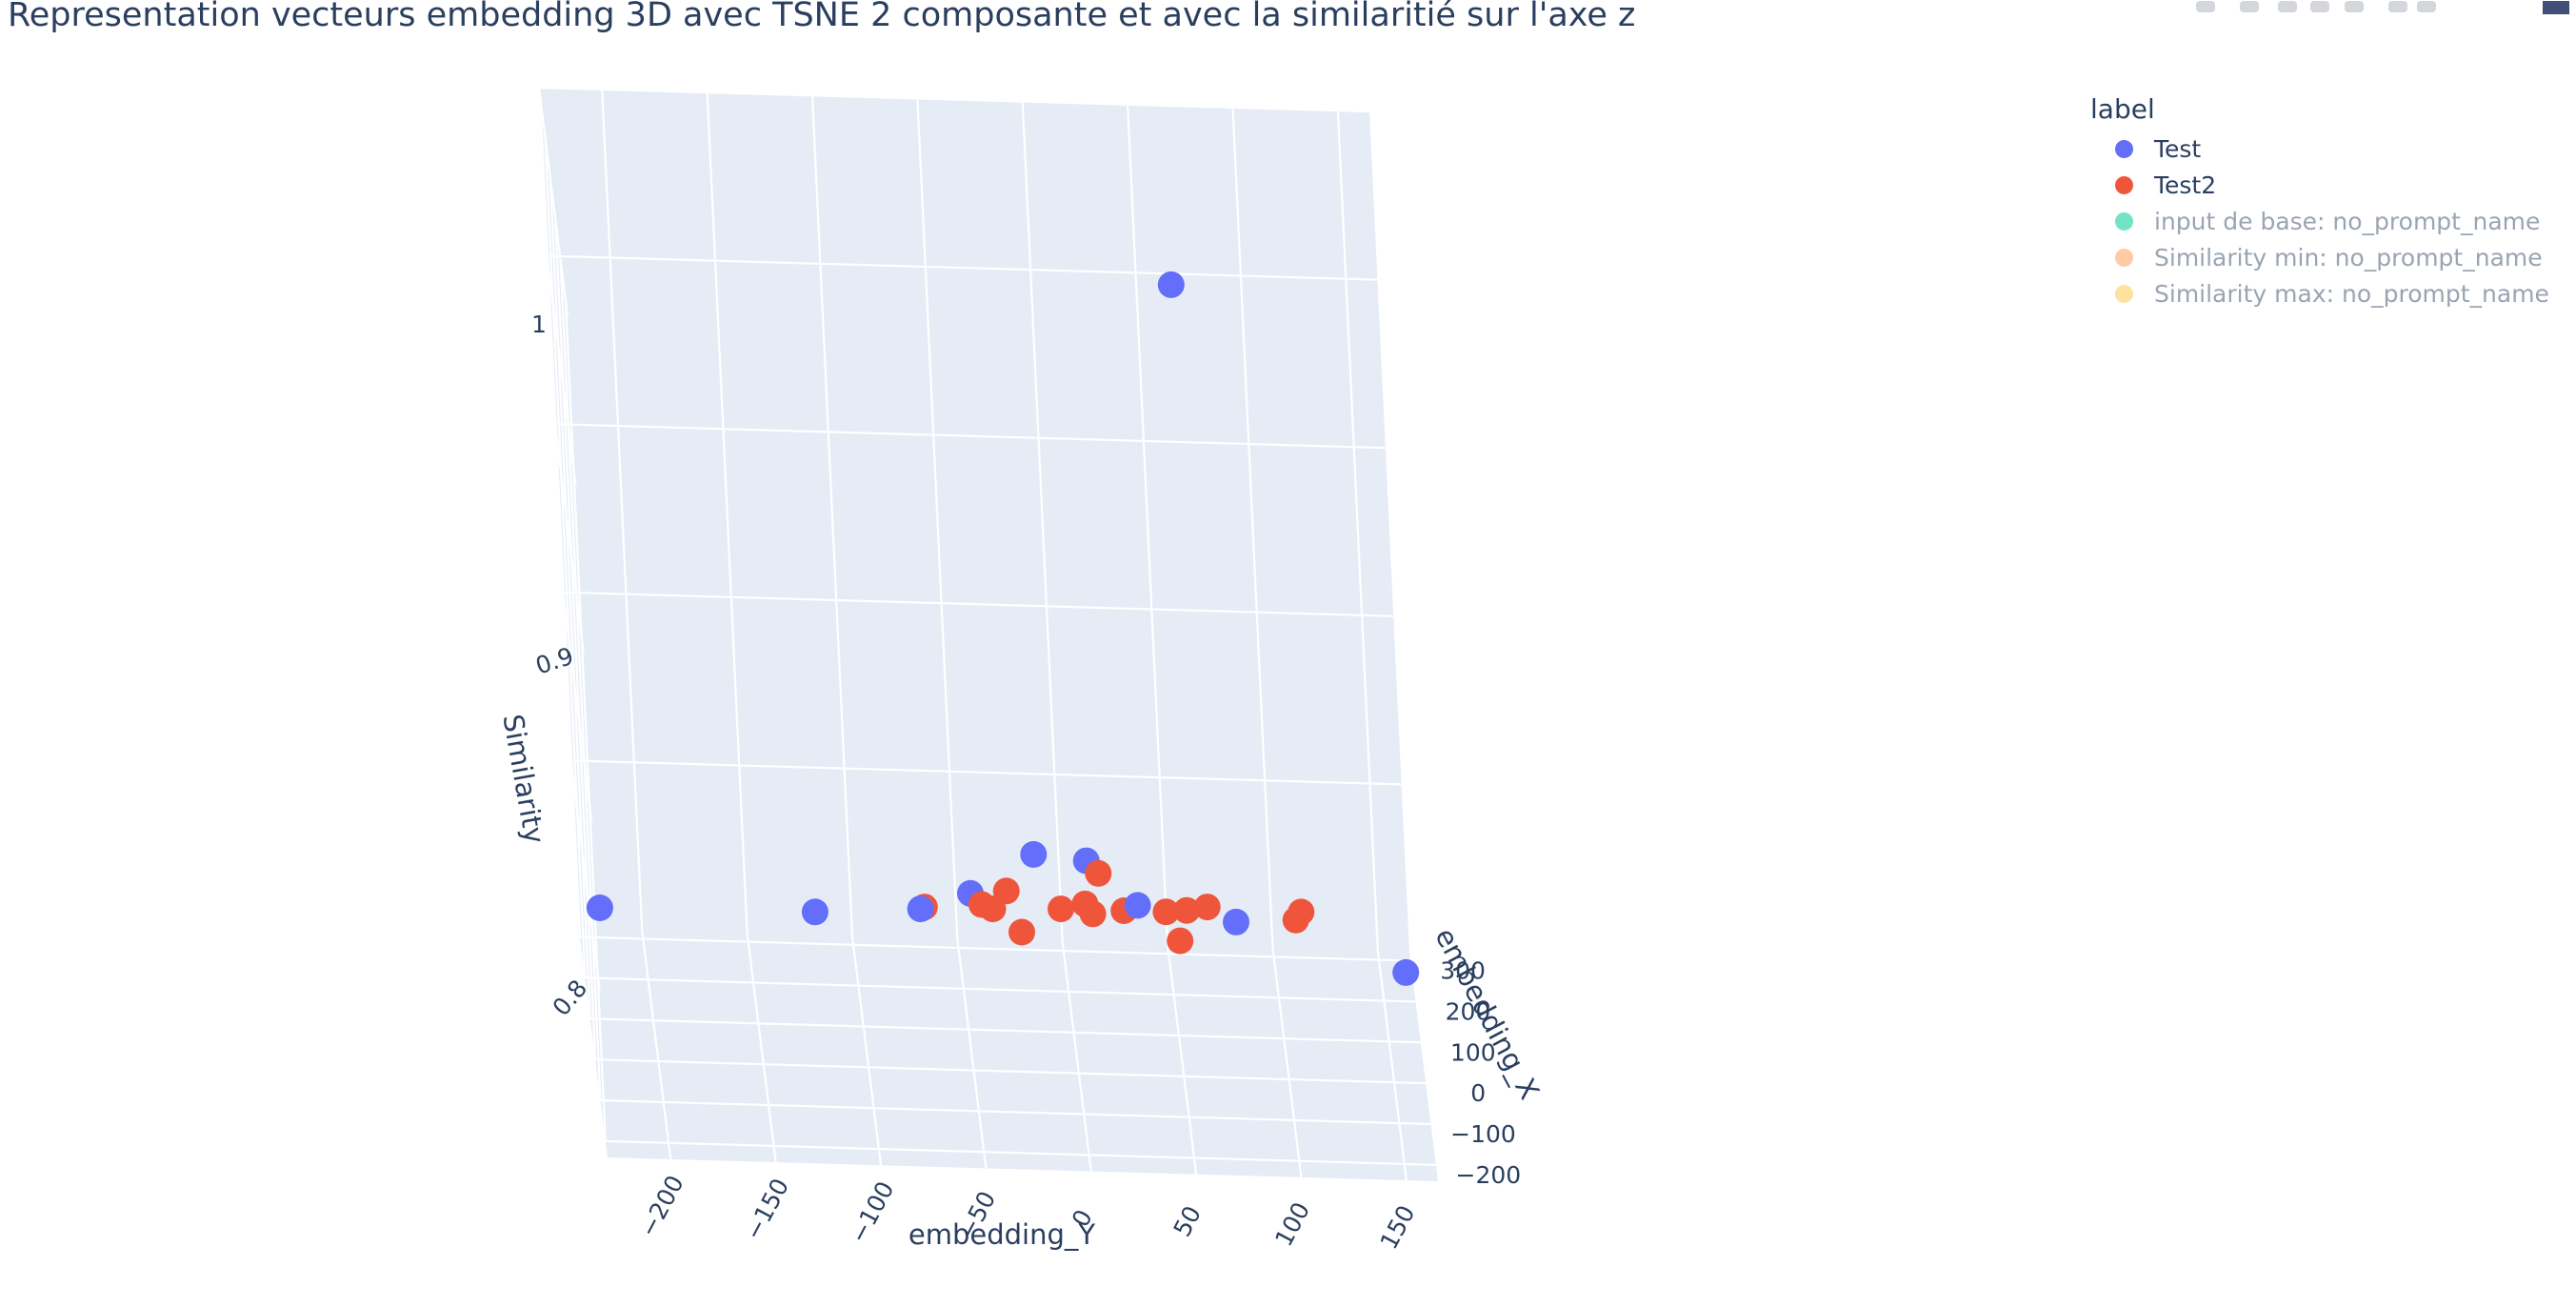 This screenshot has width=2576, height=1307. Describe the element at coordinates (2351, 293) in the screenshot. I see `legend-item-label: Similarity max: no_prompt_name` at that location.